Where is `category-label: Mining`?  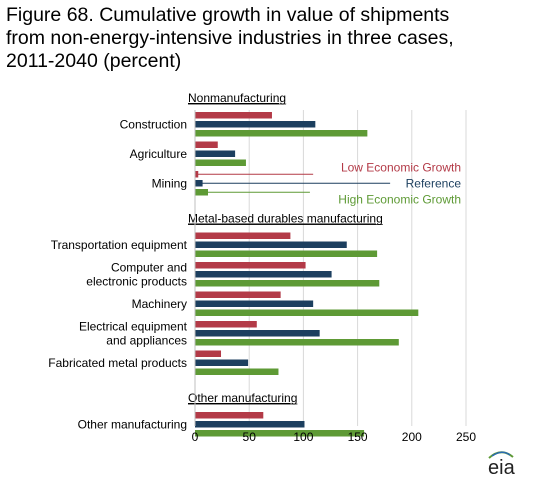
category-label: Mining is located at coordinates (169, 183).